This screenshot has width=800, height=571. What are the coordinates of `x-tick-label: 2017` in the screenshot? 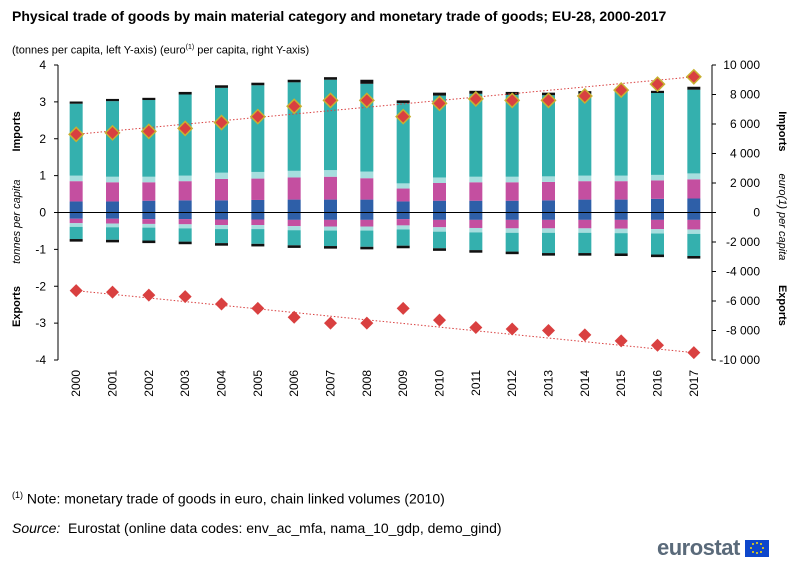 It's located at (694, 383).